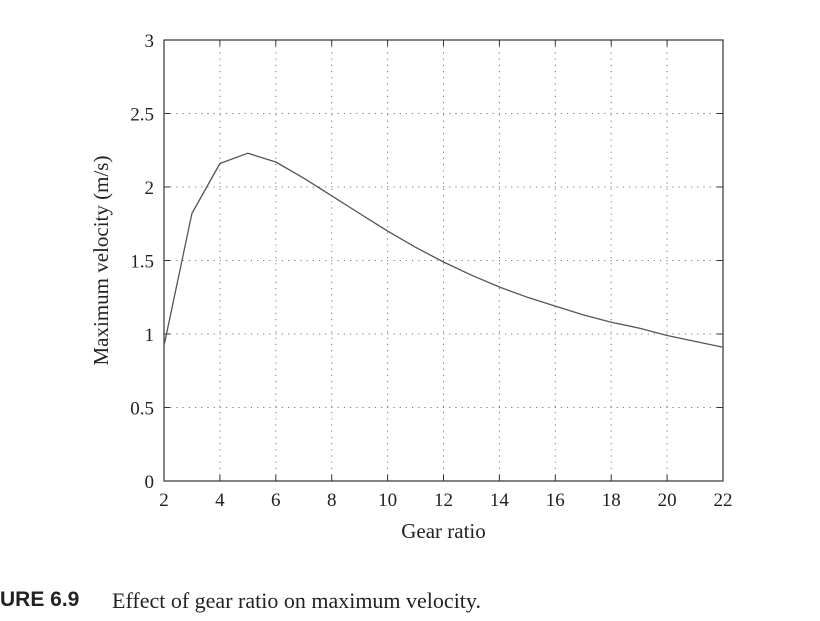  What do you see at coordinates (723, 500) in the screenshot?
I see `x-tick-label: 22` at bounding box center [723, 500].